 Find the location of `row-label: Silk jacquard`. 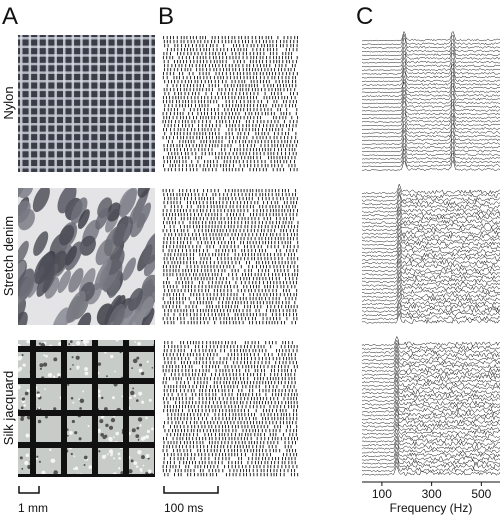

row-label: Silk jacquard is located at coordinates (8, 408).